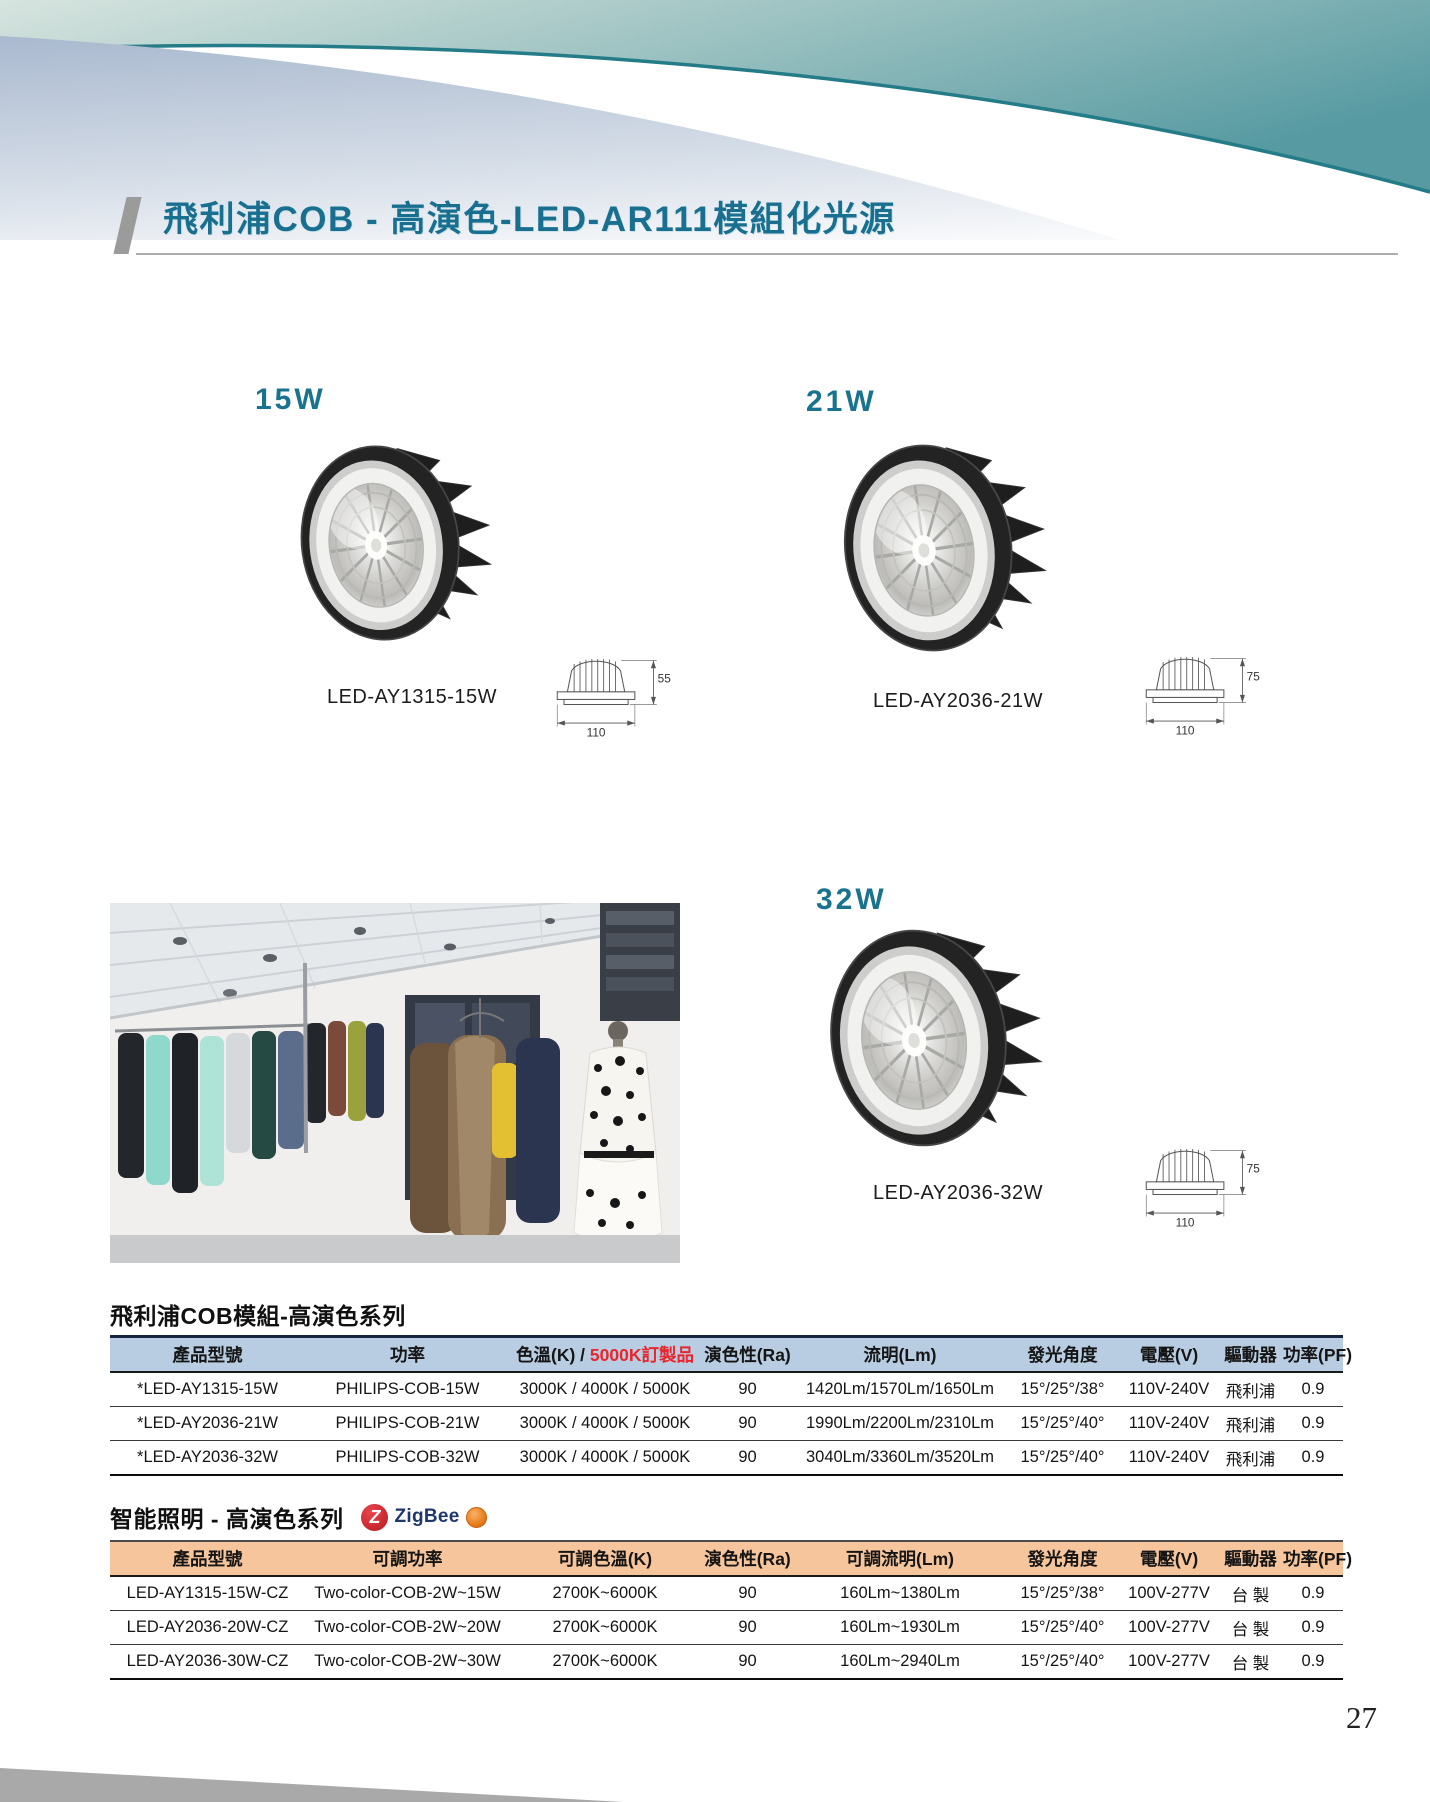 The height and width of the screenshot is (1802, 1430). What do you see at coordinates (427, 1516) in the screenshot?
I see `zigbee-wordmark: ZigBee` at bounding box center [427, 1516].